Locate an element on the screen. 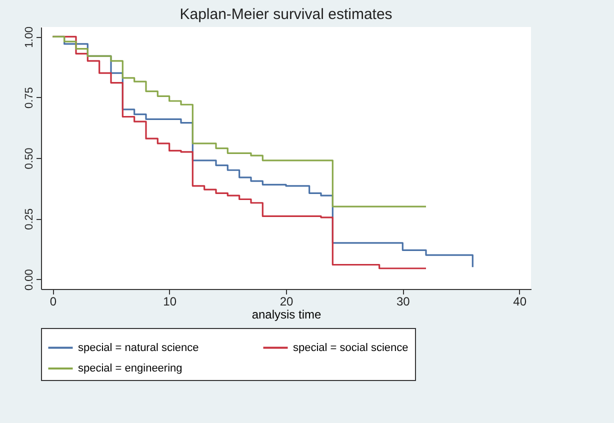 The width and height of the screenshot is (614, 423). legend-label: special = engineering is located at coordinates (130, 368).